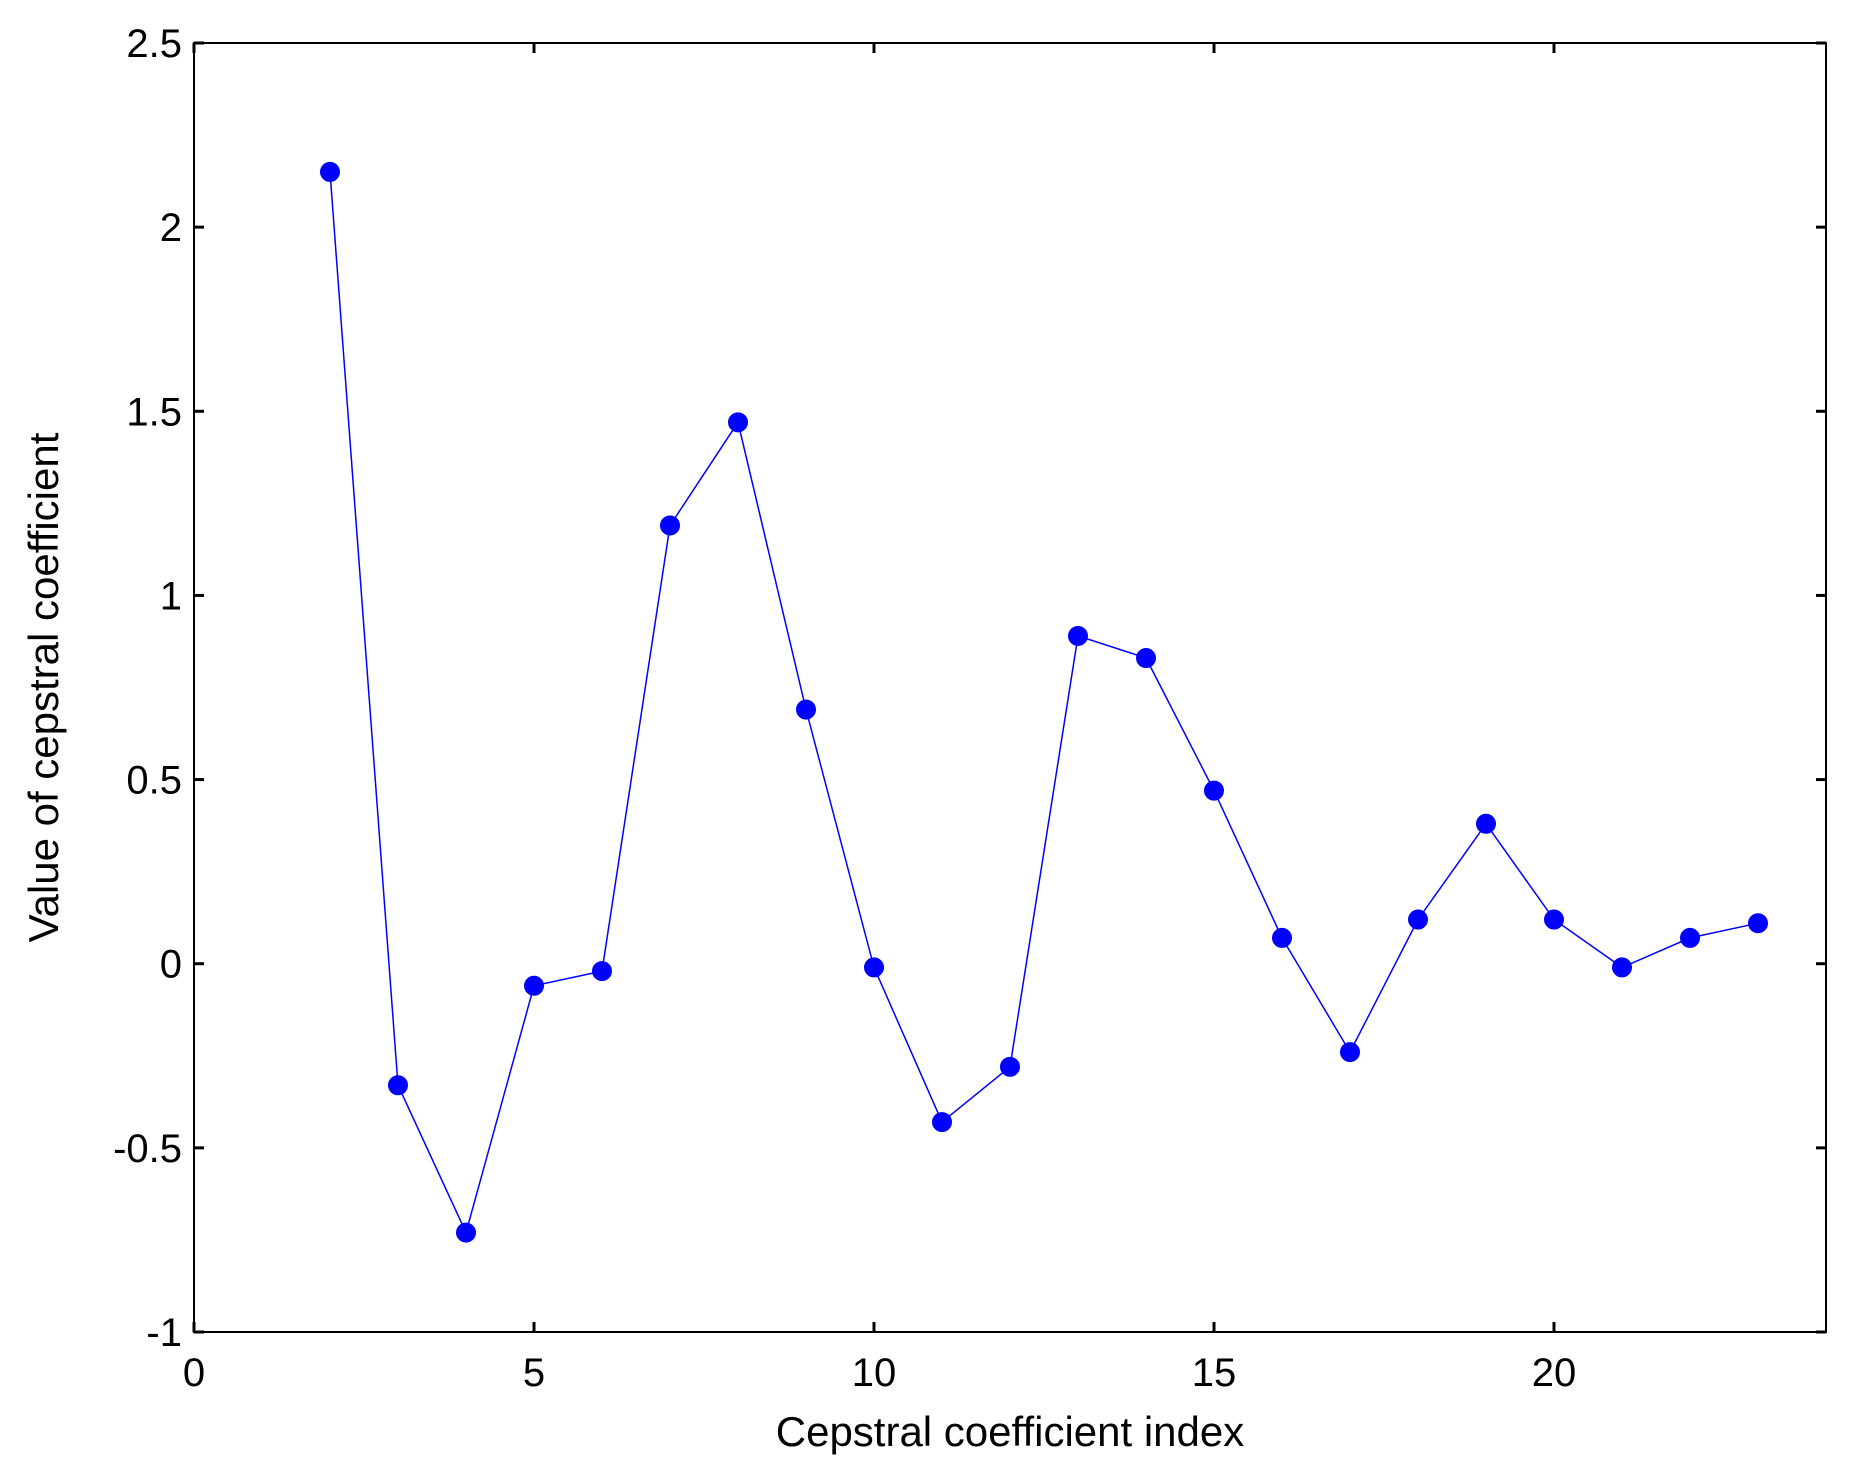  What do you see at coordinates (147, 1149) in the screenshot?
I see `y-tick-label: -0.5` at bounding box center [147, 1149].